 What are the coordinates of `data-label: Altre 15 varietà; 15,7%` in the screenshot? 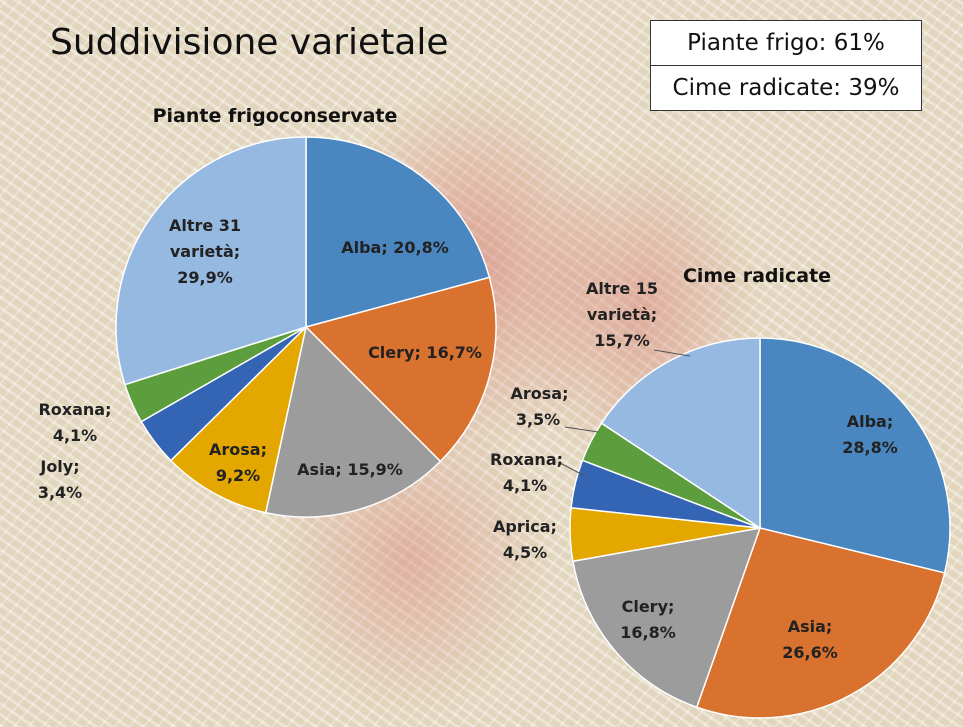 It's located at (622, 314).